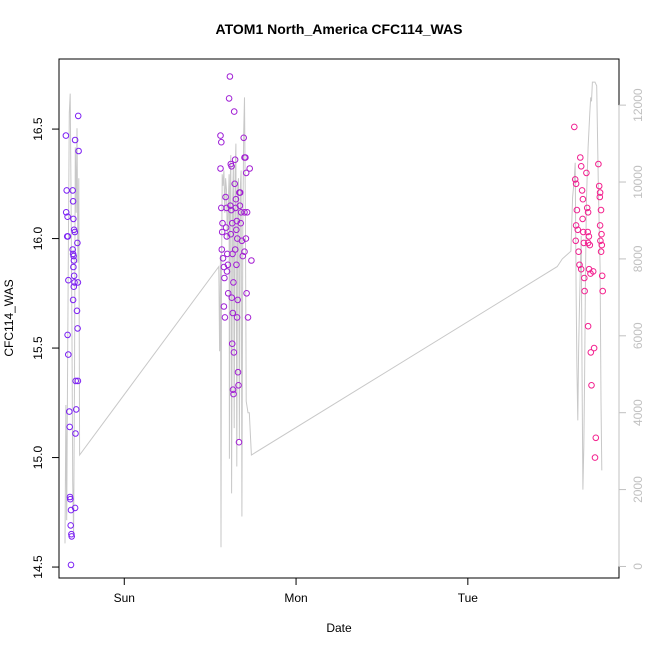 The width and height of the screenshot is (650, 650). What do you see at coordinates (631, 329) in the screenshot?
I see `right-y-axis: 0 2000 4000 6000 8000 10000 12000` at bounding box center [631, 329].